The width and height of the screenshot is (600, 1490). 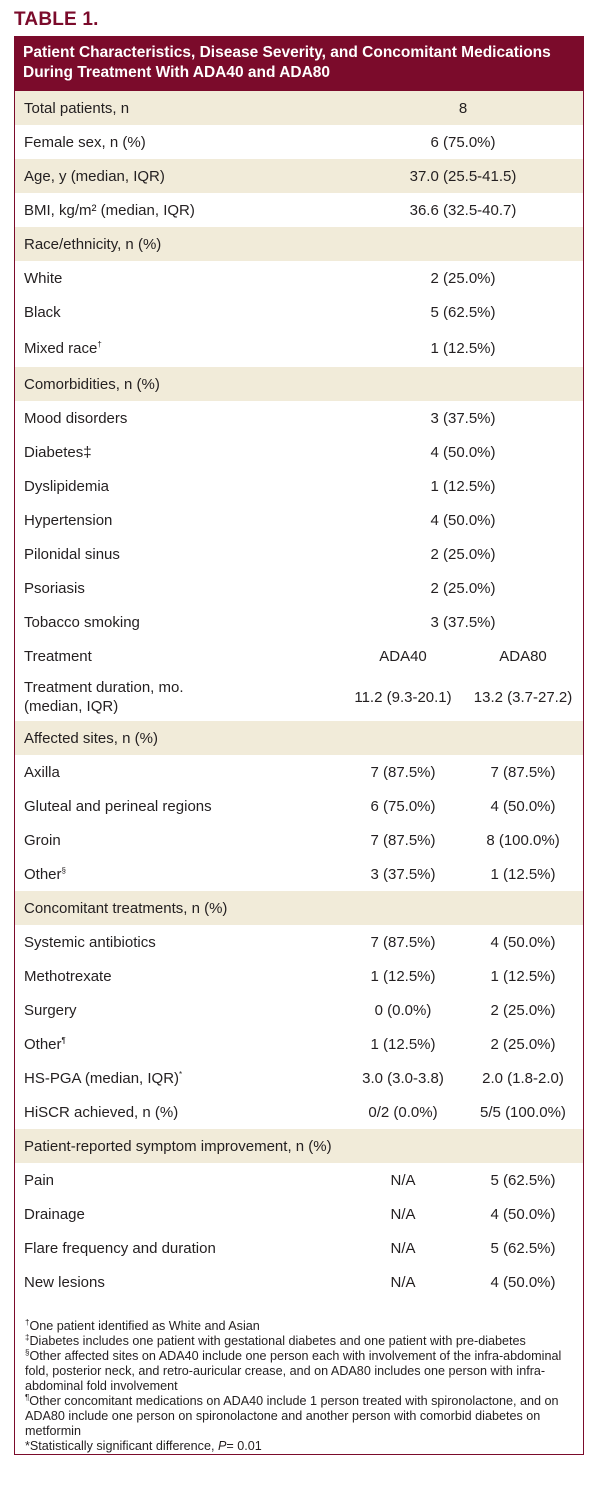 What do you see at coordinates (299, 1180) in the screenshot?
I see `table-row: Pain N/A 5 (62.5%)` at bounding box center [299, 1180].